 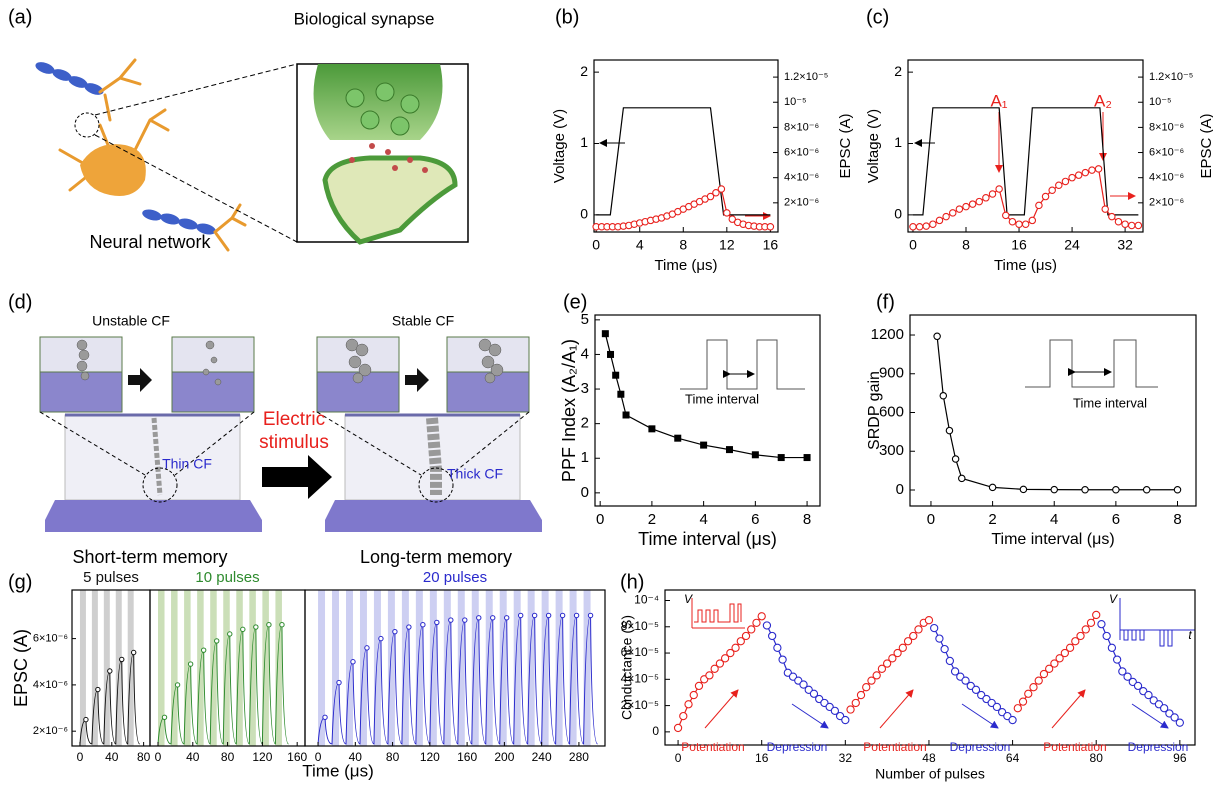 What do you see at coordinates (297, 757) in the screenshot?
I see `x-tick-label: 160` at bounding box center [297, 757].